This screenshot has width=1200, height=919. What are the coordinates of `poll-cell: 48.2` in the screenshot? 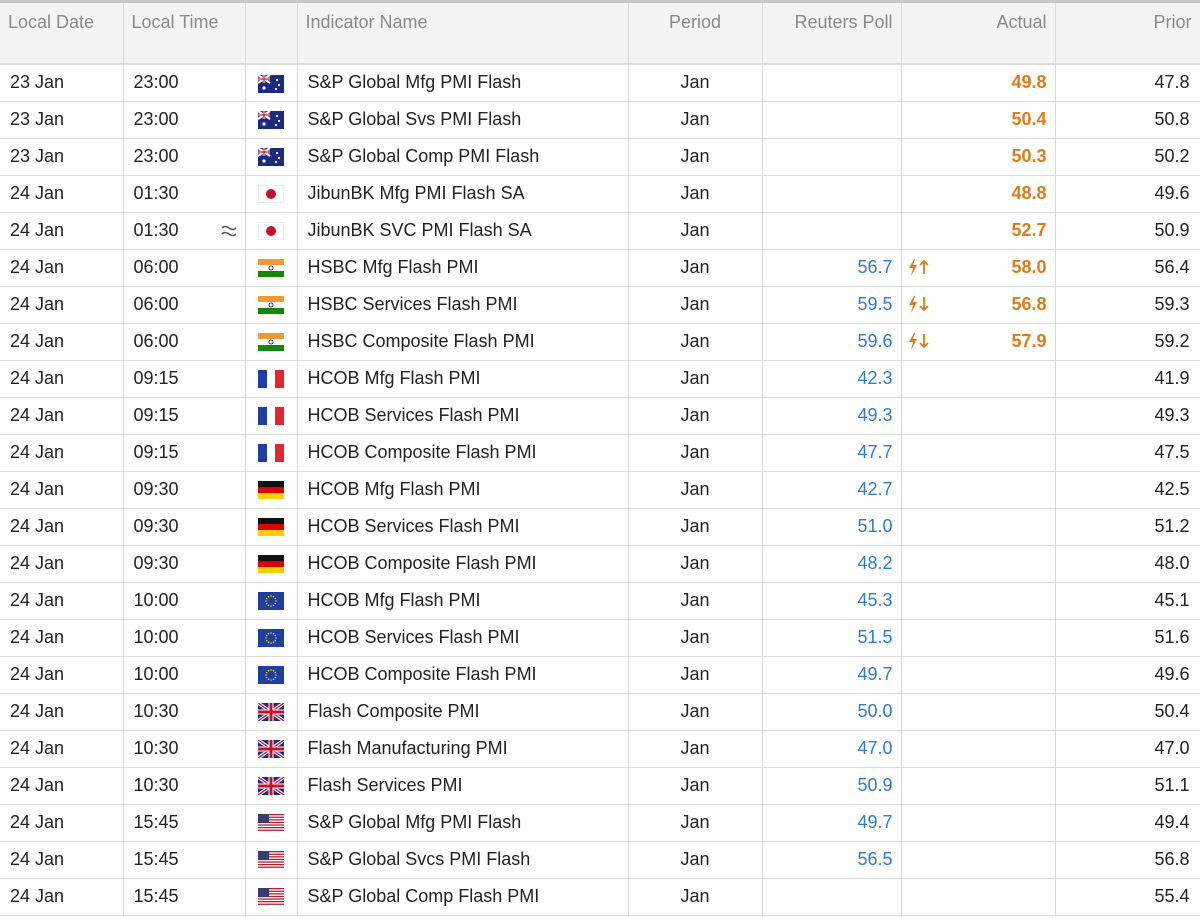 It's located at (832, 564).